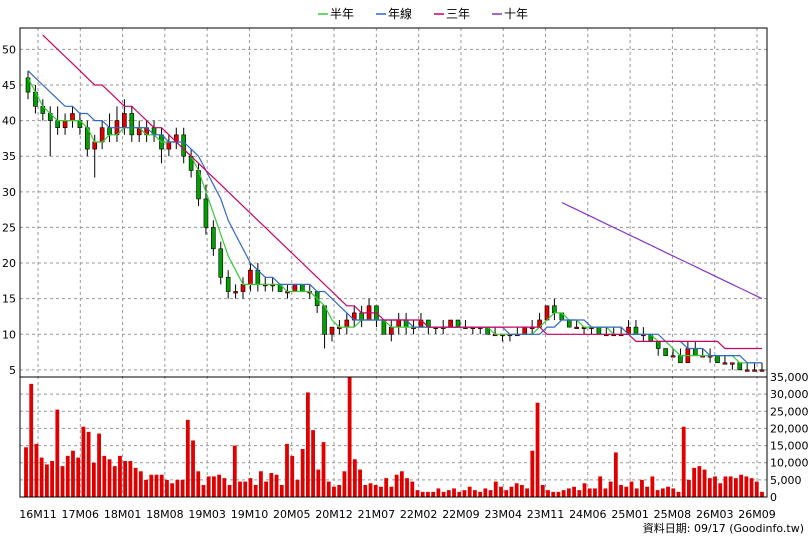  What do you see at coordinates (38, 514) in the screenshot?
I see `x-tick-label-0: 16M11` at bounding box center [38, 514].